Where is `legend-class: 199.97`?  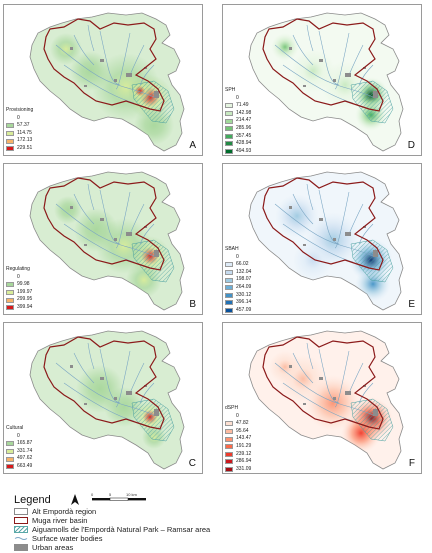
legend-class: 199.97 is located at coordinates (19, 293).